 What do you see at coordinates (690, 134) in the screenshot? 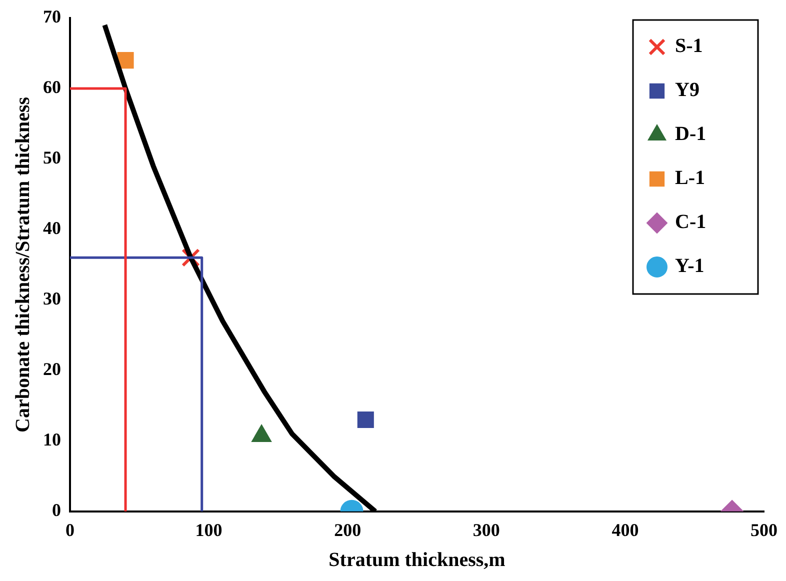
I see `legend-label: D-1` at bounding box center [690, 134].